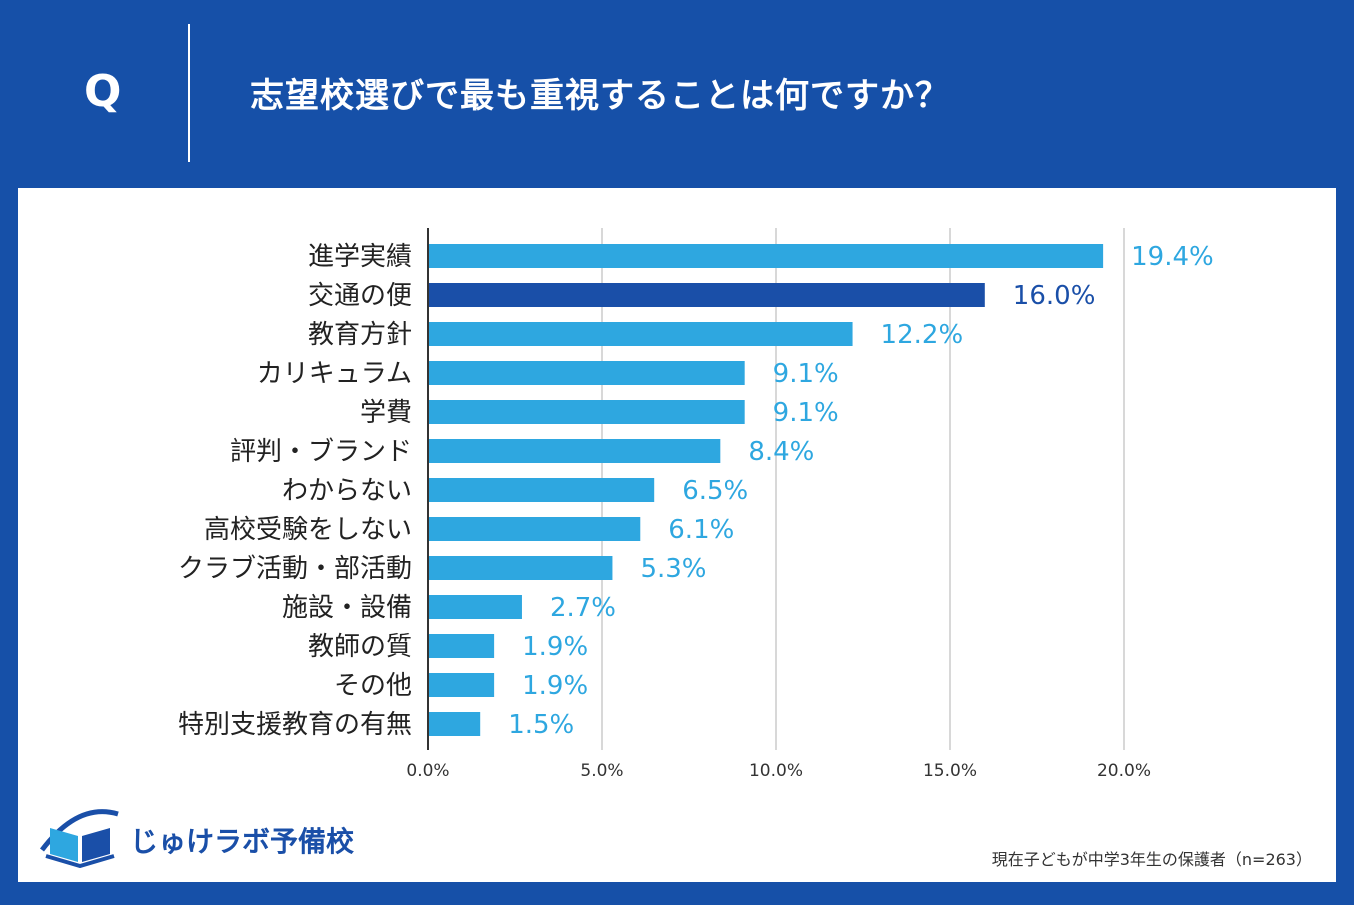 This screenshot has height=905, width=1354. What do you see at coordinates (427, 771) in the screenshot?
I see `x-tick-label: 0.0%` at bounding box center [427, 771].